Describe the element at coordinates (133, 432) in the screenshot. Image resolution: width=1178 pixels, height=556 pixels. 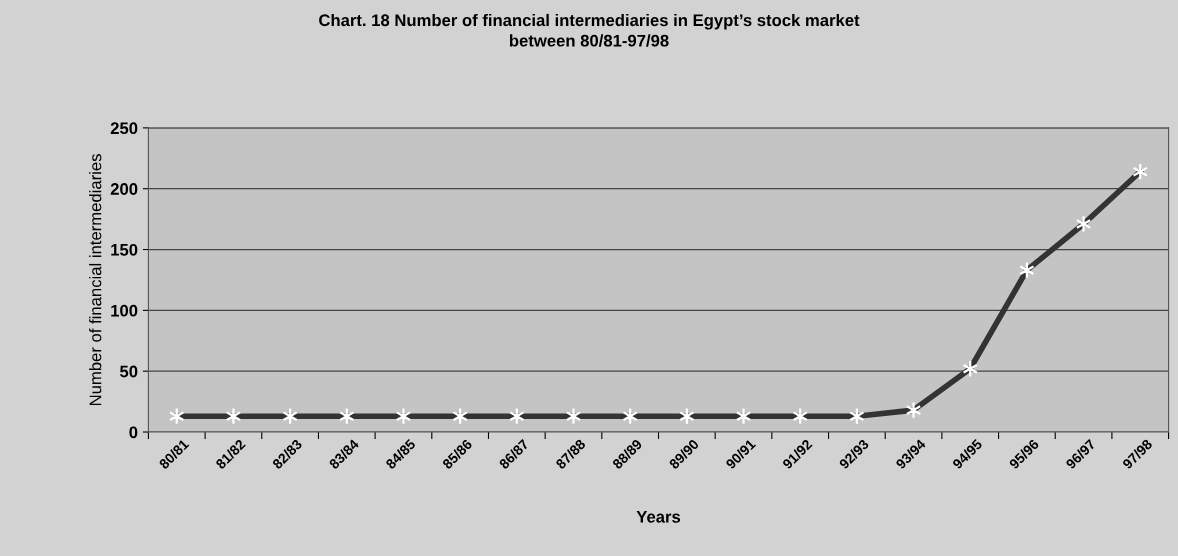
I see `y-tick-label: 0` at that location.